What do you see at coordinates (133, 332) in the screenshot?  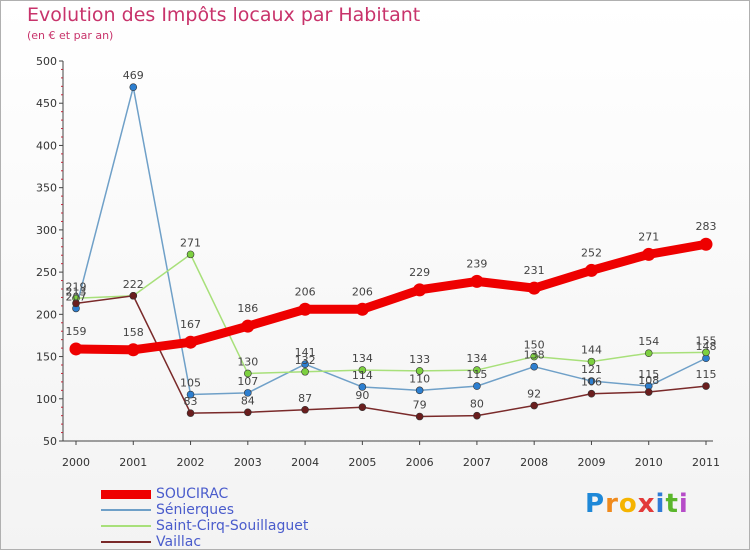 I see `data-label: 158` at bounding box center [133, 332].